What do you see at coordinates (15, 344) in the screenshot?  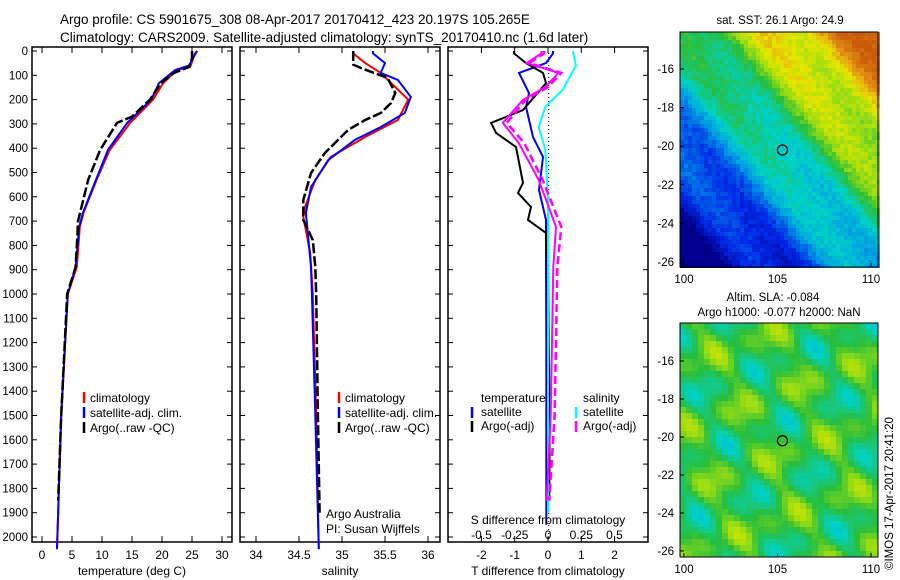 I see `depth-tick-label: 1200` at bounding box center [15, 344].